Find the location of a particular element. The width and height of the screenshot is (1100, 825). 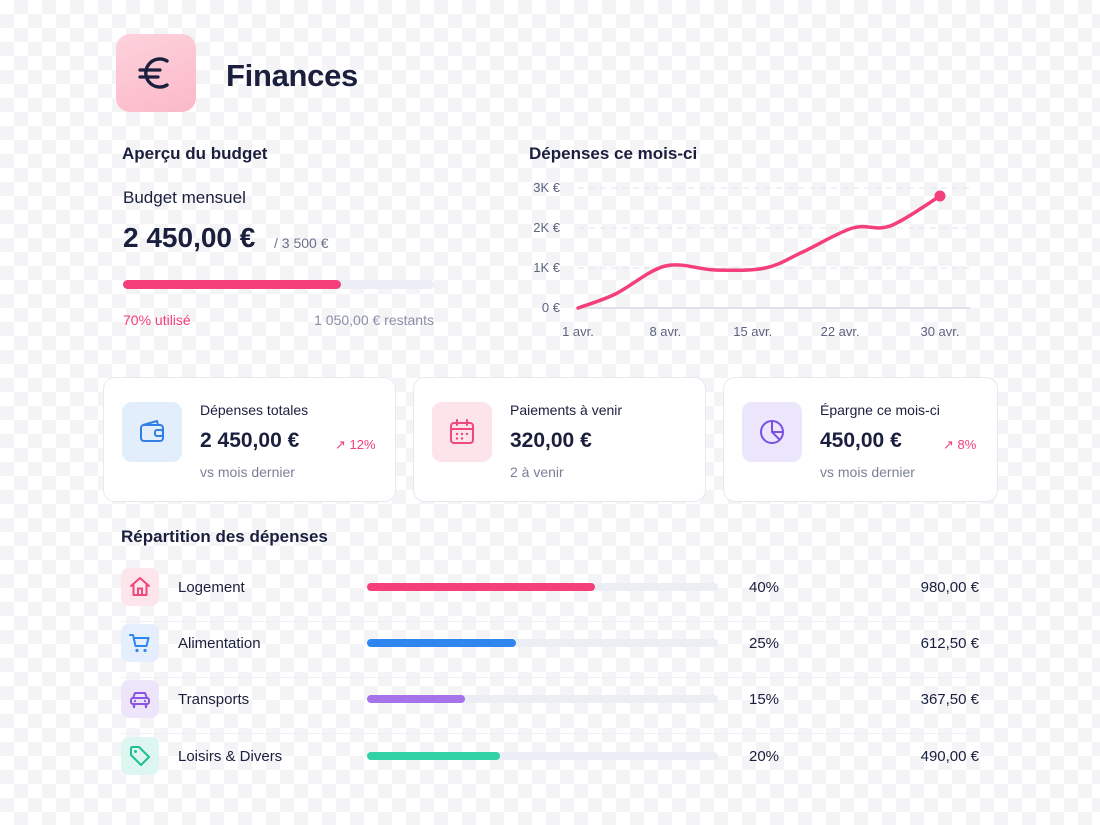

chart-x-tick-label: 8 avr. is located at coordinates (665, 331).